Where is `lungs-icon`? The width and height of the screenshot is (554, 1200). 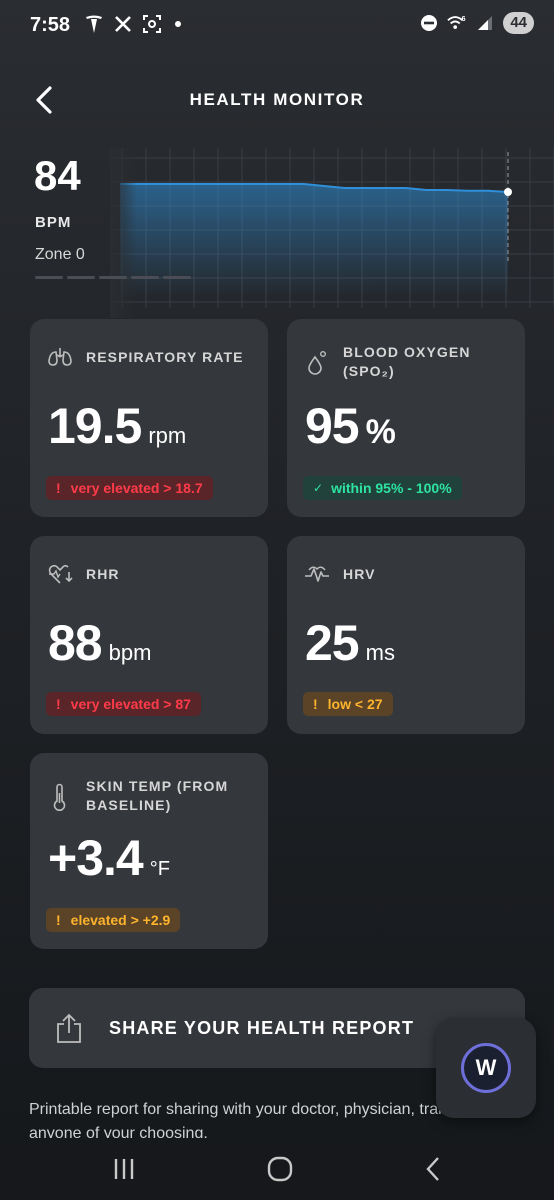 lungs-icon is located at coordinates (60, 357).